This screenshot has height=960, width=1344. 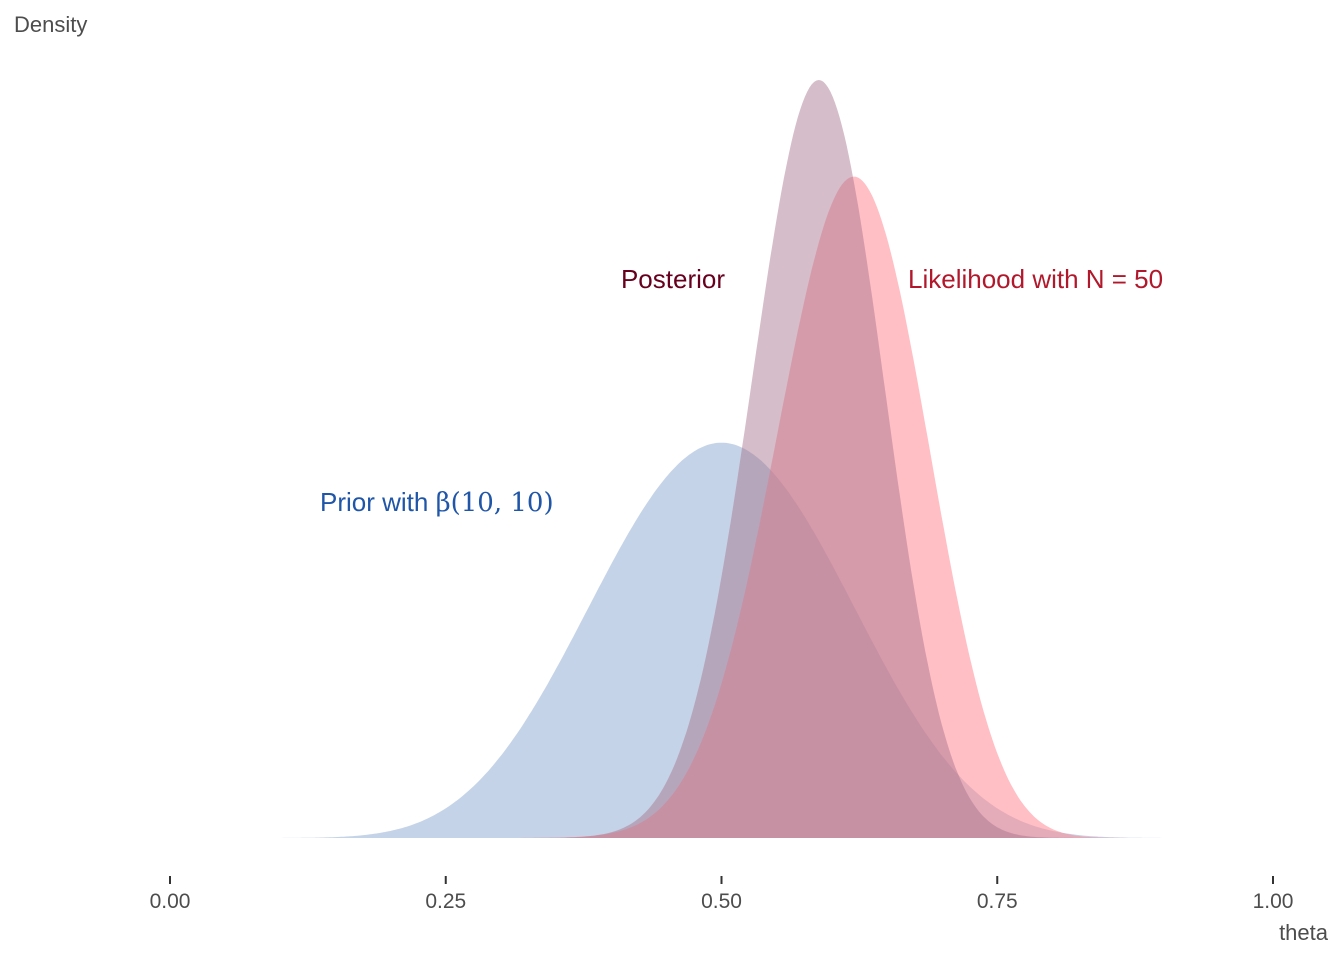 I want to click on x-axis-title: theta, so click(x=1304, y=932).